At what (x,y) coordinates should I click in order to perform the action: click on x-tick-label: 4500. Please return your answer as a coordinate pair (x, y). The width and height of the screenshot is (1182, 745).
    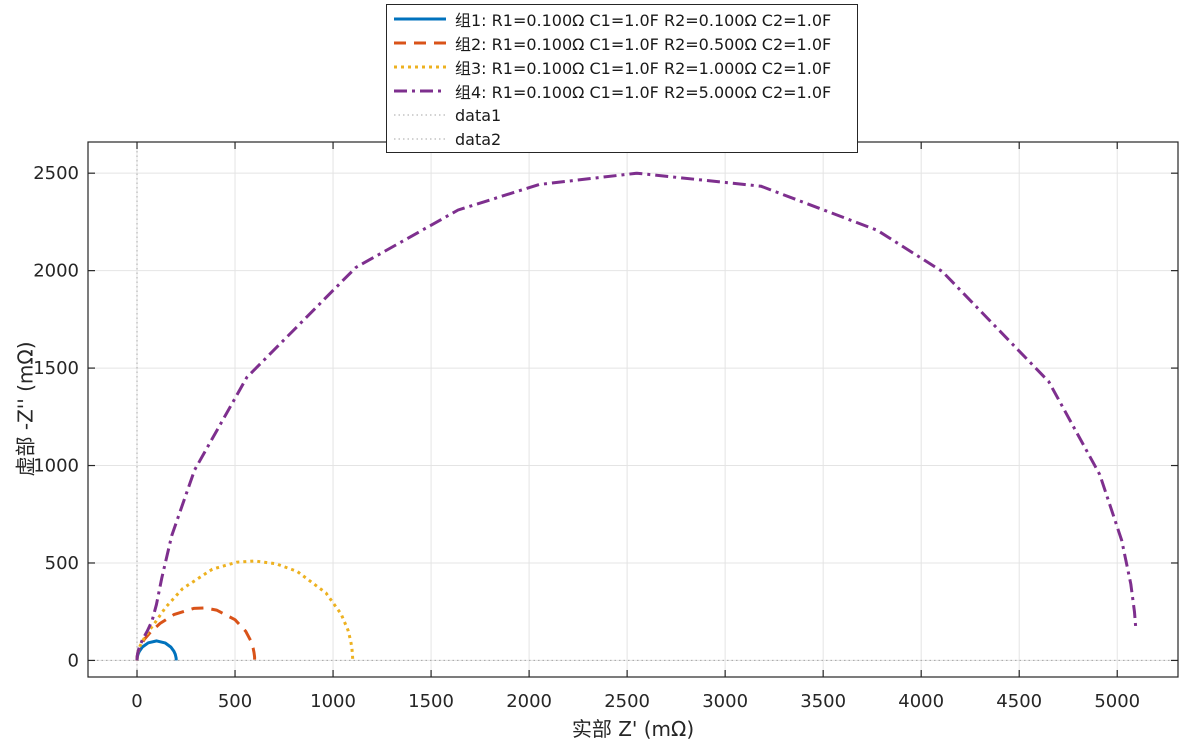
    Looking at the image, I should click on (1019, 701).